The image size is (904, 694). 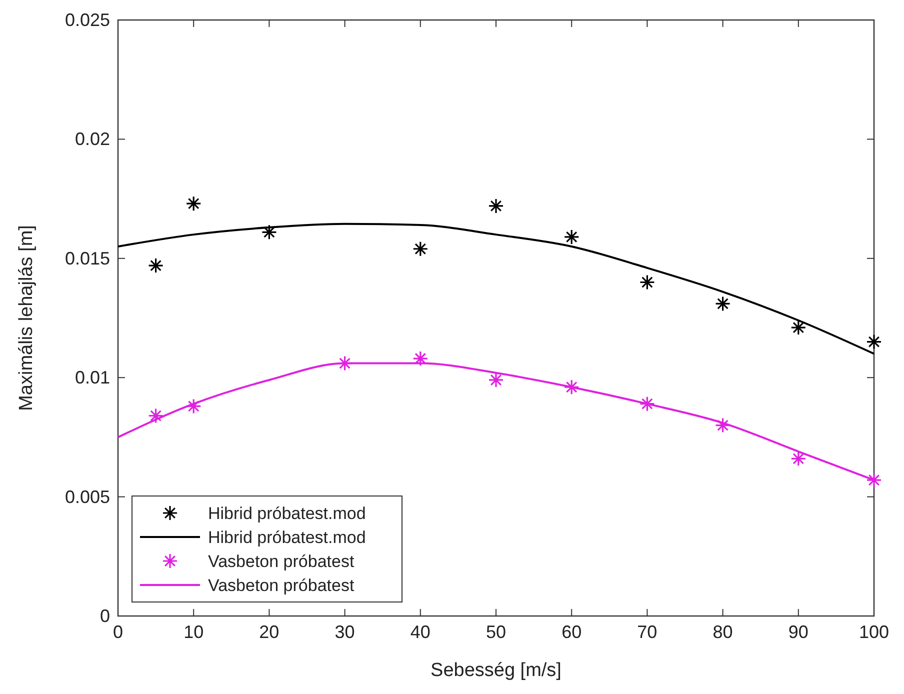 I want to click on x-tick-label: 70, so click(x=647, y=632).